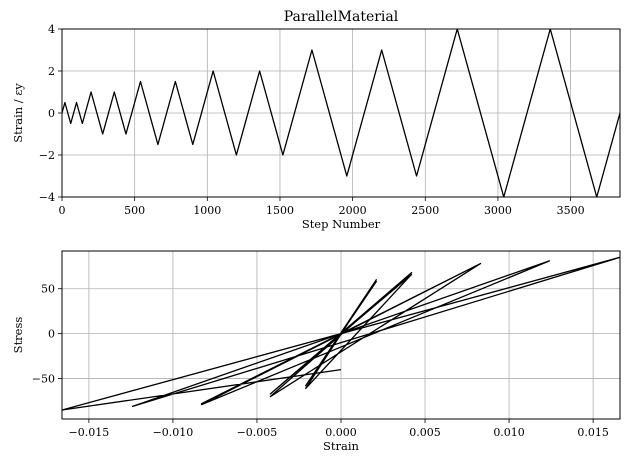  What do you see at coordinates (425, 432) in the screenshot?
I see `x-tick-label: 0.005` at bounding box center [425, 432].